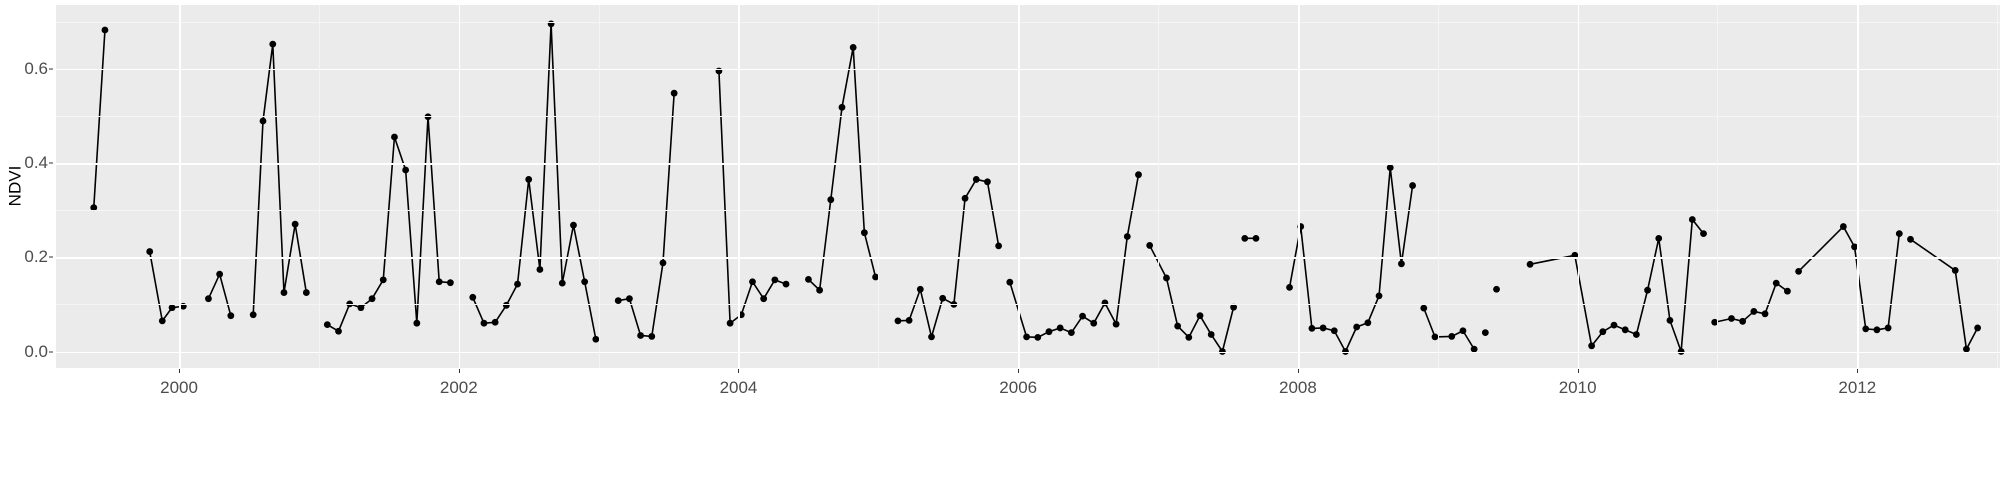  I want to click on x-tick-label: 2000, so click(179, 387).